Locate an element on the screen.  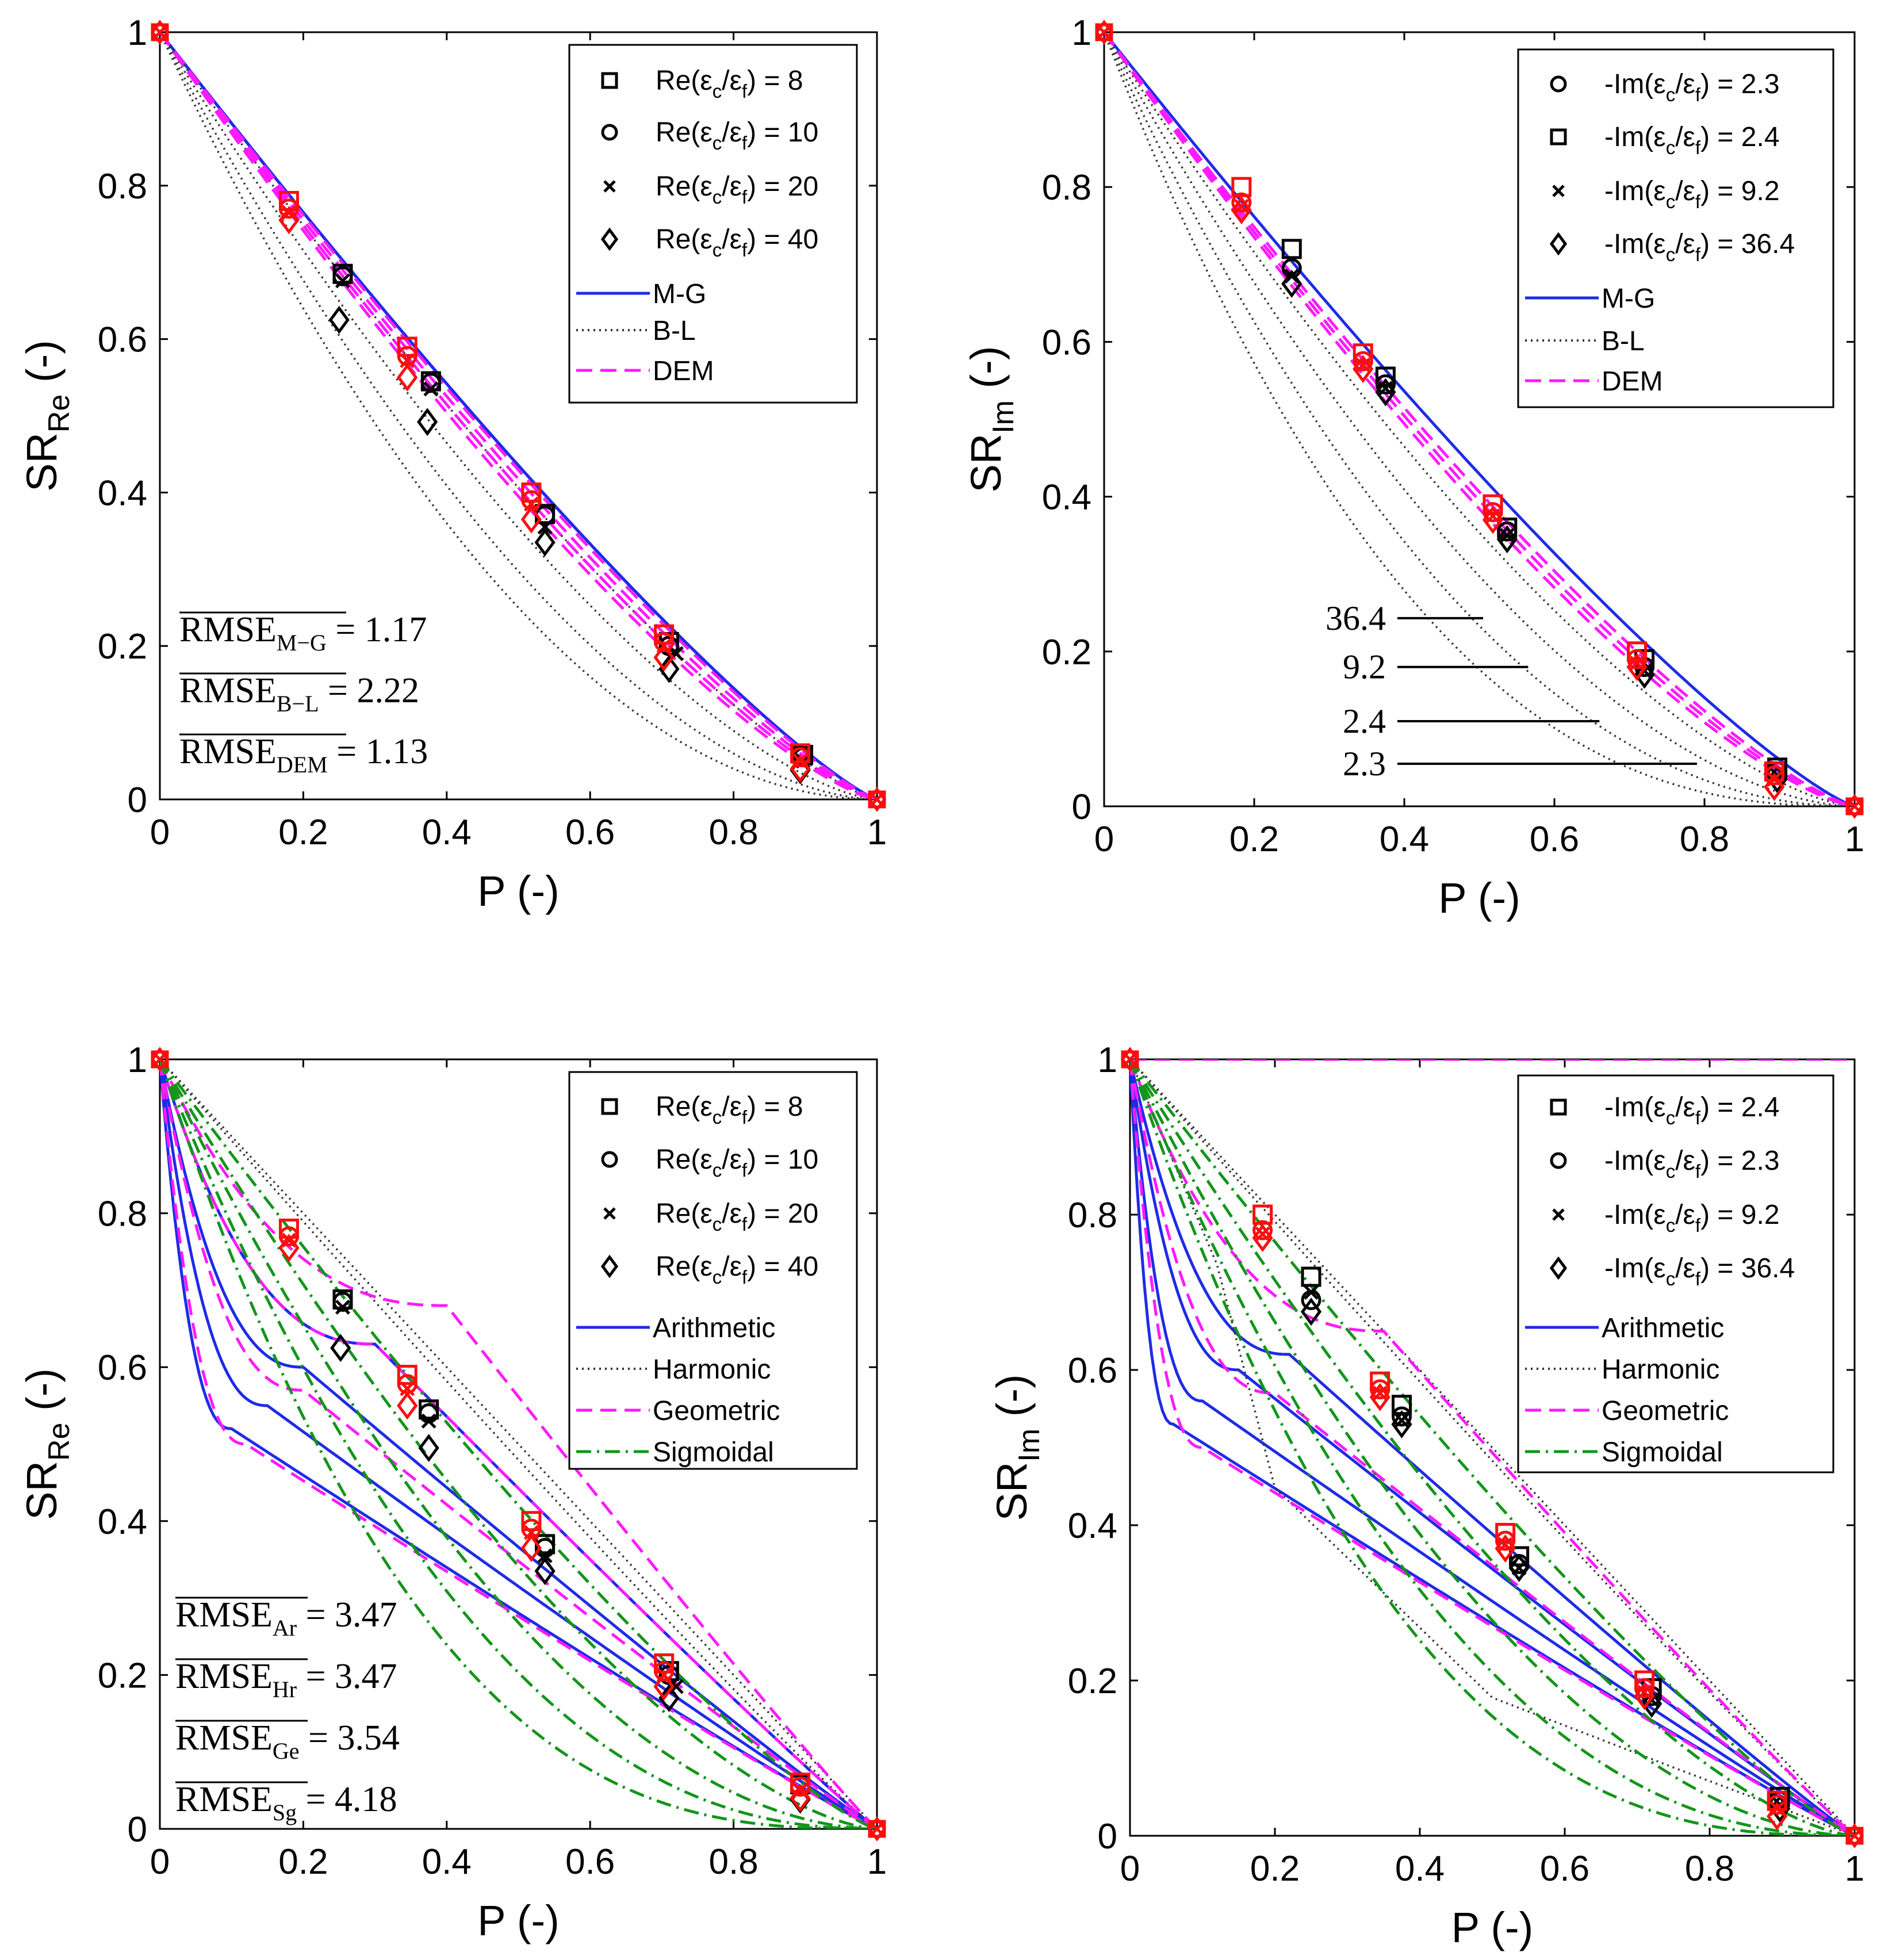
legend-label: Re(εc/εf) = 20 is located at coordinates (737, 189).